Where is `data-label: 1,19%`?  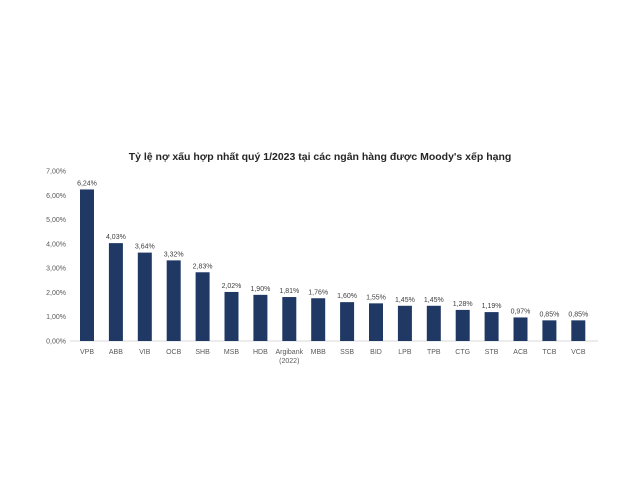 data-label: 1,19% is located at coordinates (492, 306).